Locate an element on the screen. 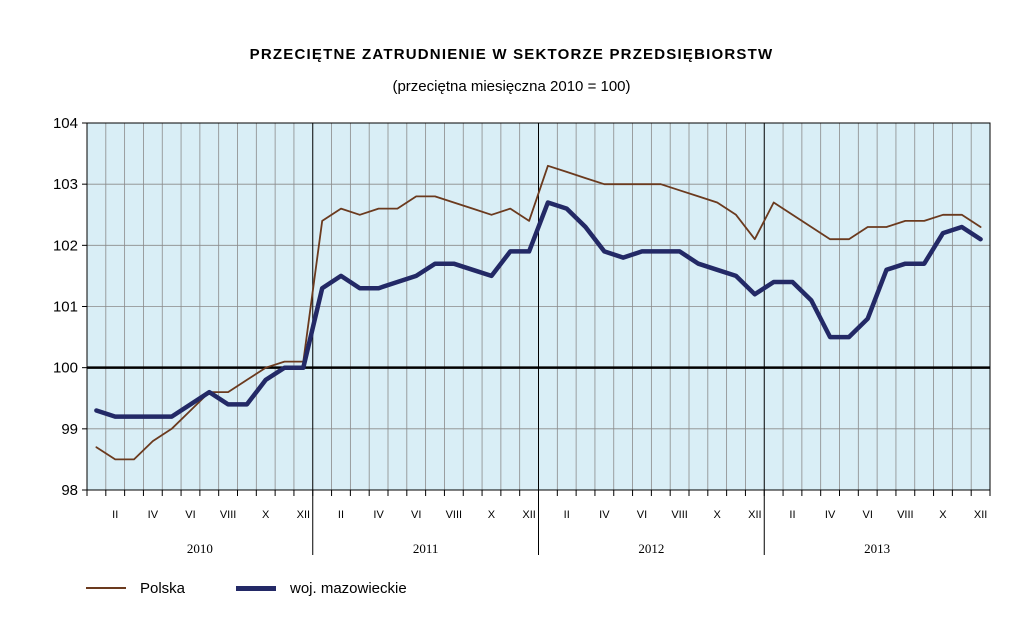  legend-item-polska: Polska is located at coordinates (135, 588).